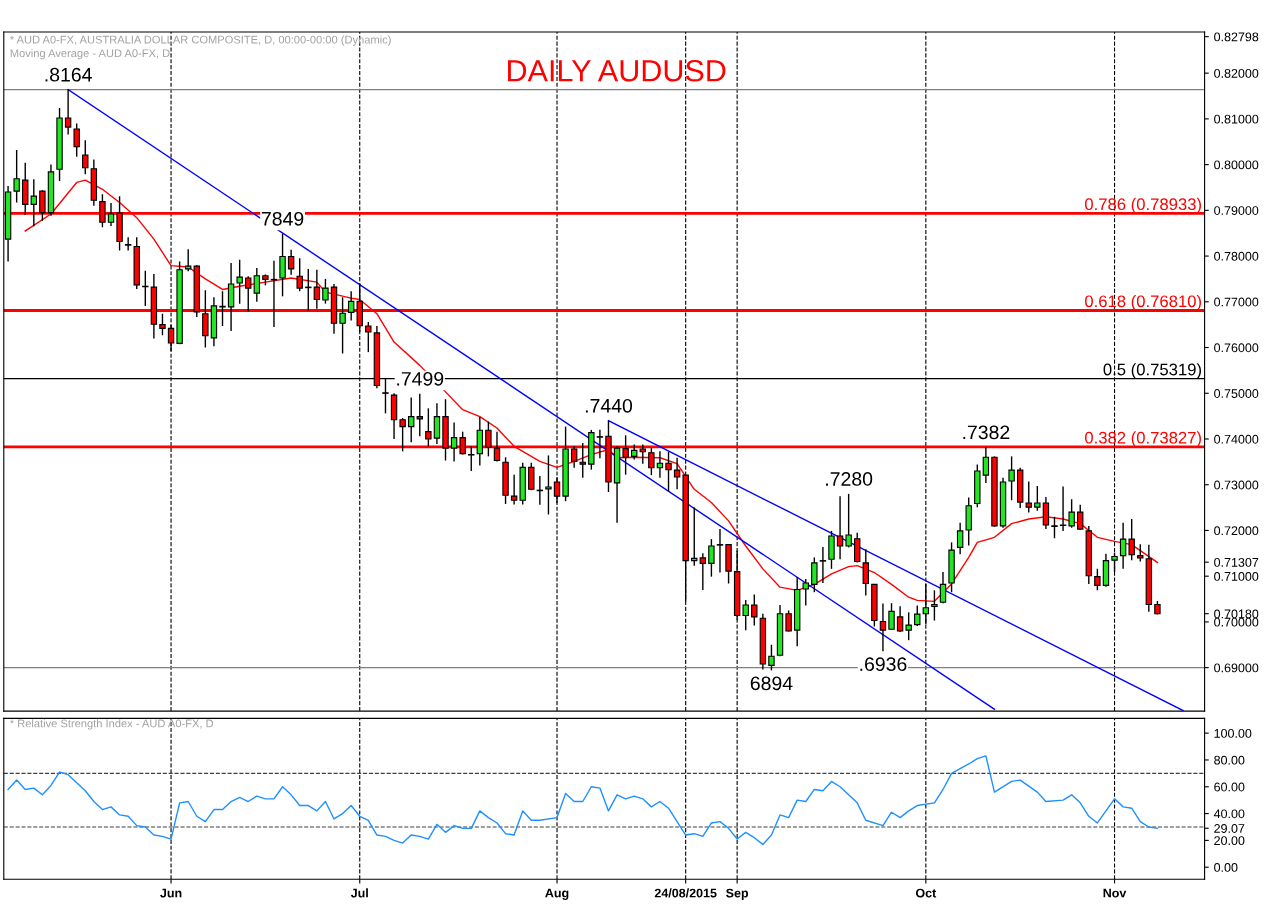  What do you see at coordinates (1115, 893) in the screenshot?
I see `x-tick-label: Nov` at bounding box center [1115, 893].